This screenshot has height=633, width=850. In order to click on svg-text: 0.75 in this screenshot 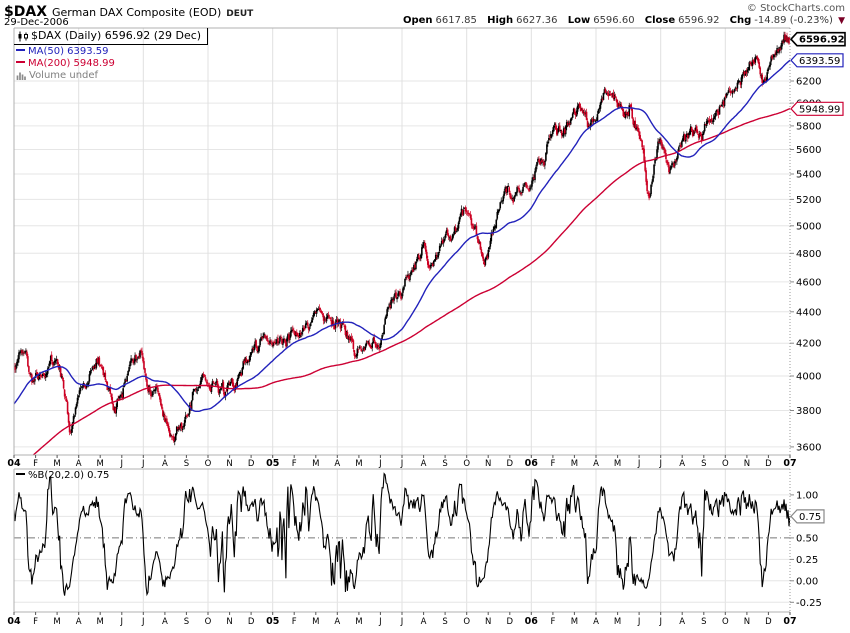, I will do `click(810, 517)`.